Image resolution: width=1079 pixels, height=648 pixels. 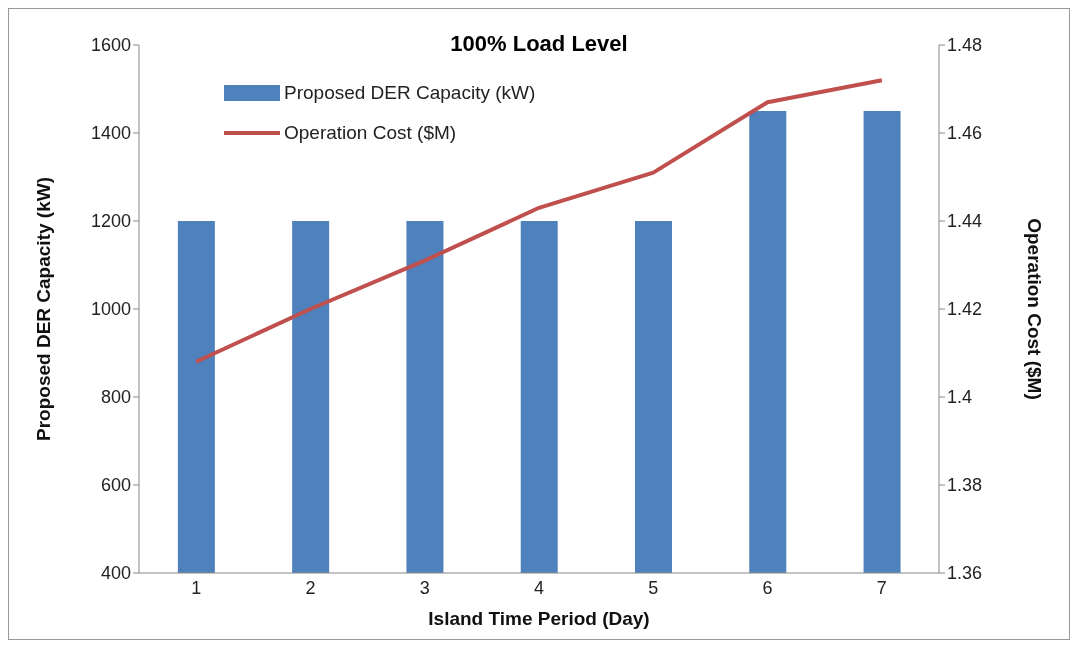 What do you see at coordinates (539, 618) in the screenshot?
I see `x-axis-title: Island Time Period (Day)` at bounding box center [539, 618].